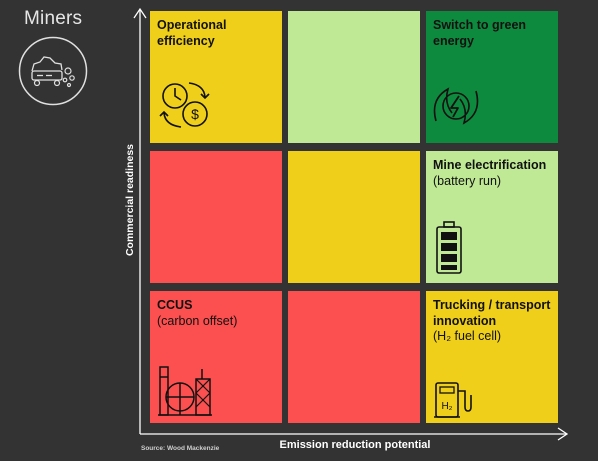 Image resolution: width=598 pixels, height=461 pixels. Describe the element at coordinates (130, 200) in the screenshot. I see `y-axis-label: Commercial readiness` at that location.